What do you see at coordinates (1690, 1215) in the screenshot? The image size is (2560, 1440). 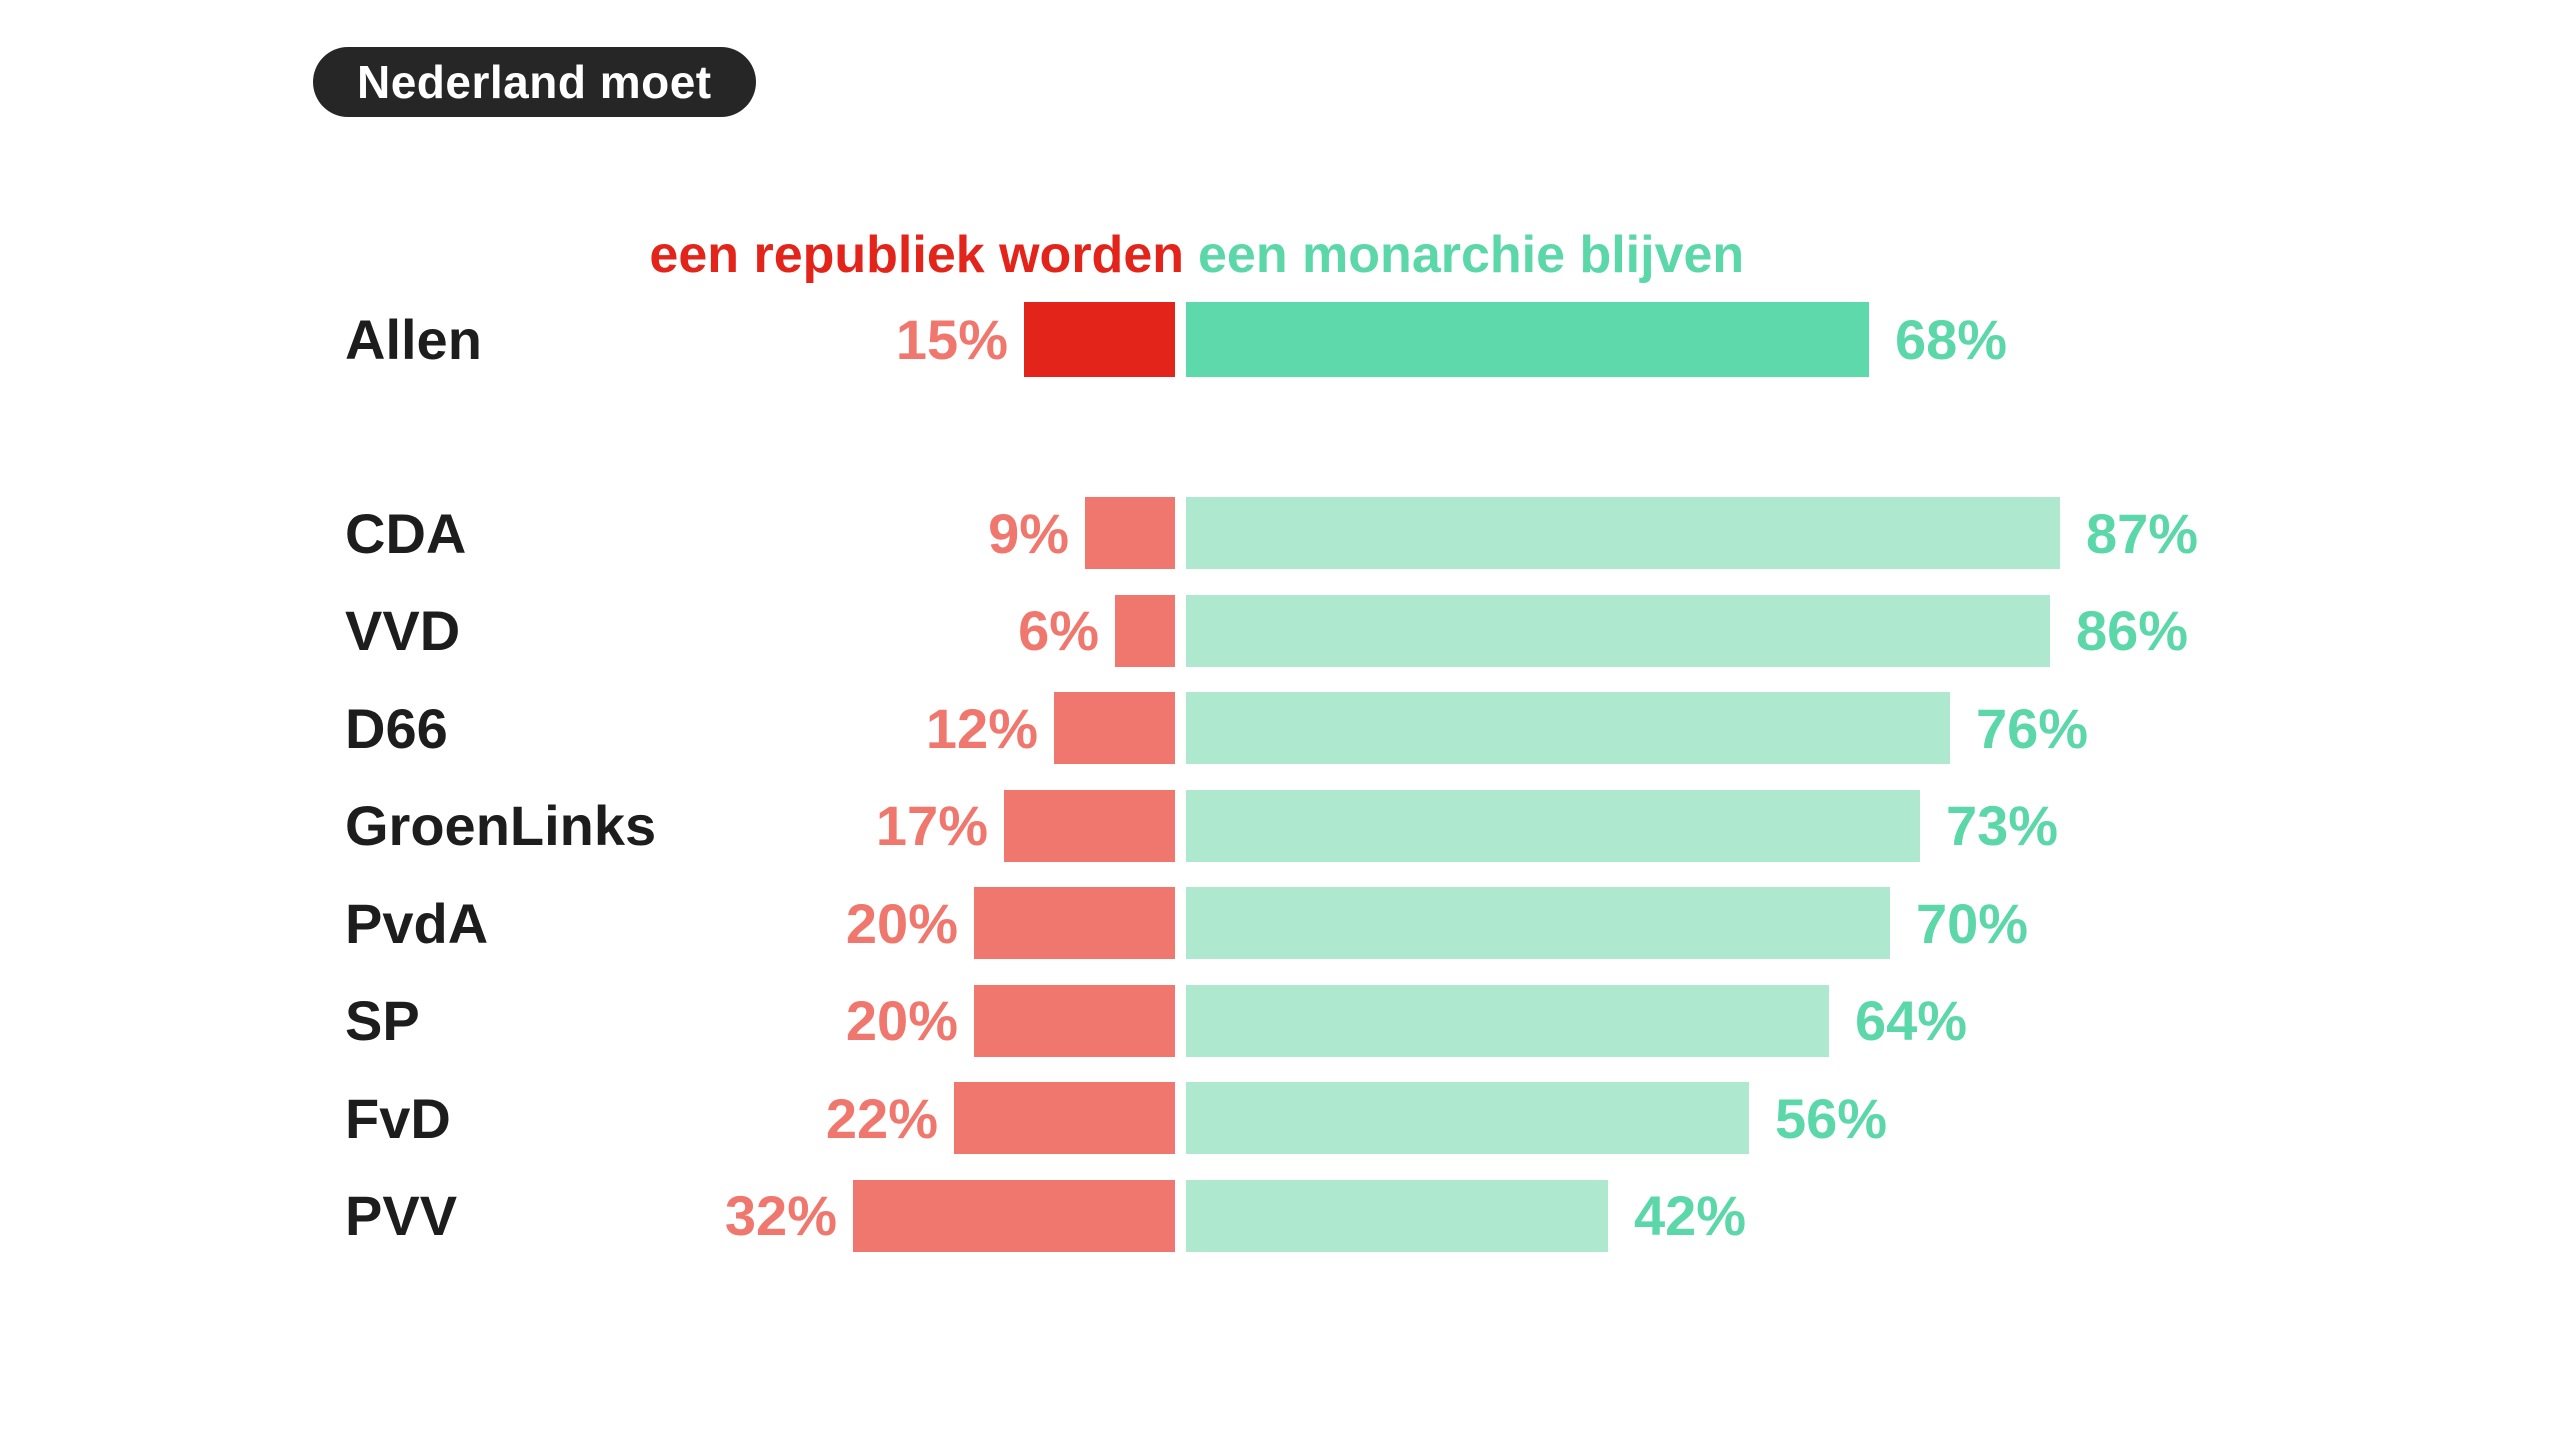 I see `monarchy-value: 42%` at bounding box center [1690, 1215].